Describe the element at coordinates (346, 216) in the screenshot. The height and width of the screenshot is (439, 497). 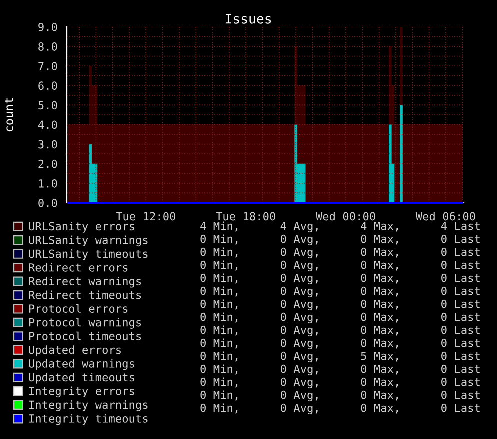
I see `x-tick-label: Wed 00:00` at that location.